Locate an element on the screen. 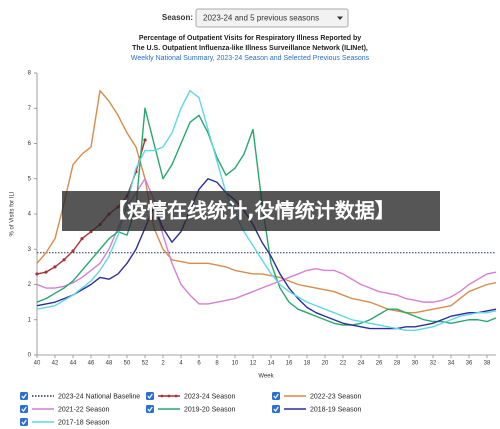 Image resolution: width=500 pixels, height=429 pixels. x-tick-label: 50 is located at coordinates (127, 364).